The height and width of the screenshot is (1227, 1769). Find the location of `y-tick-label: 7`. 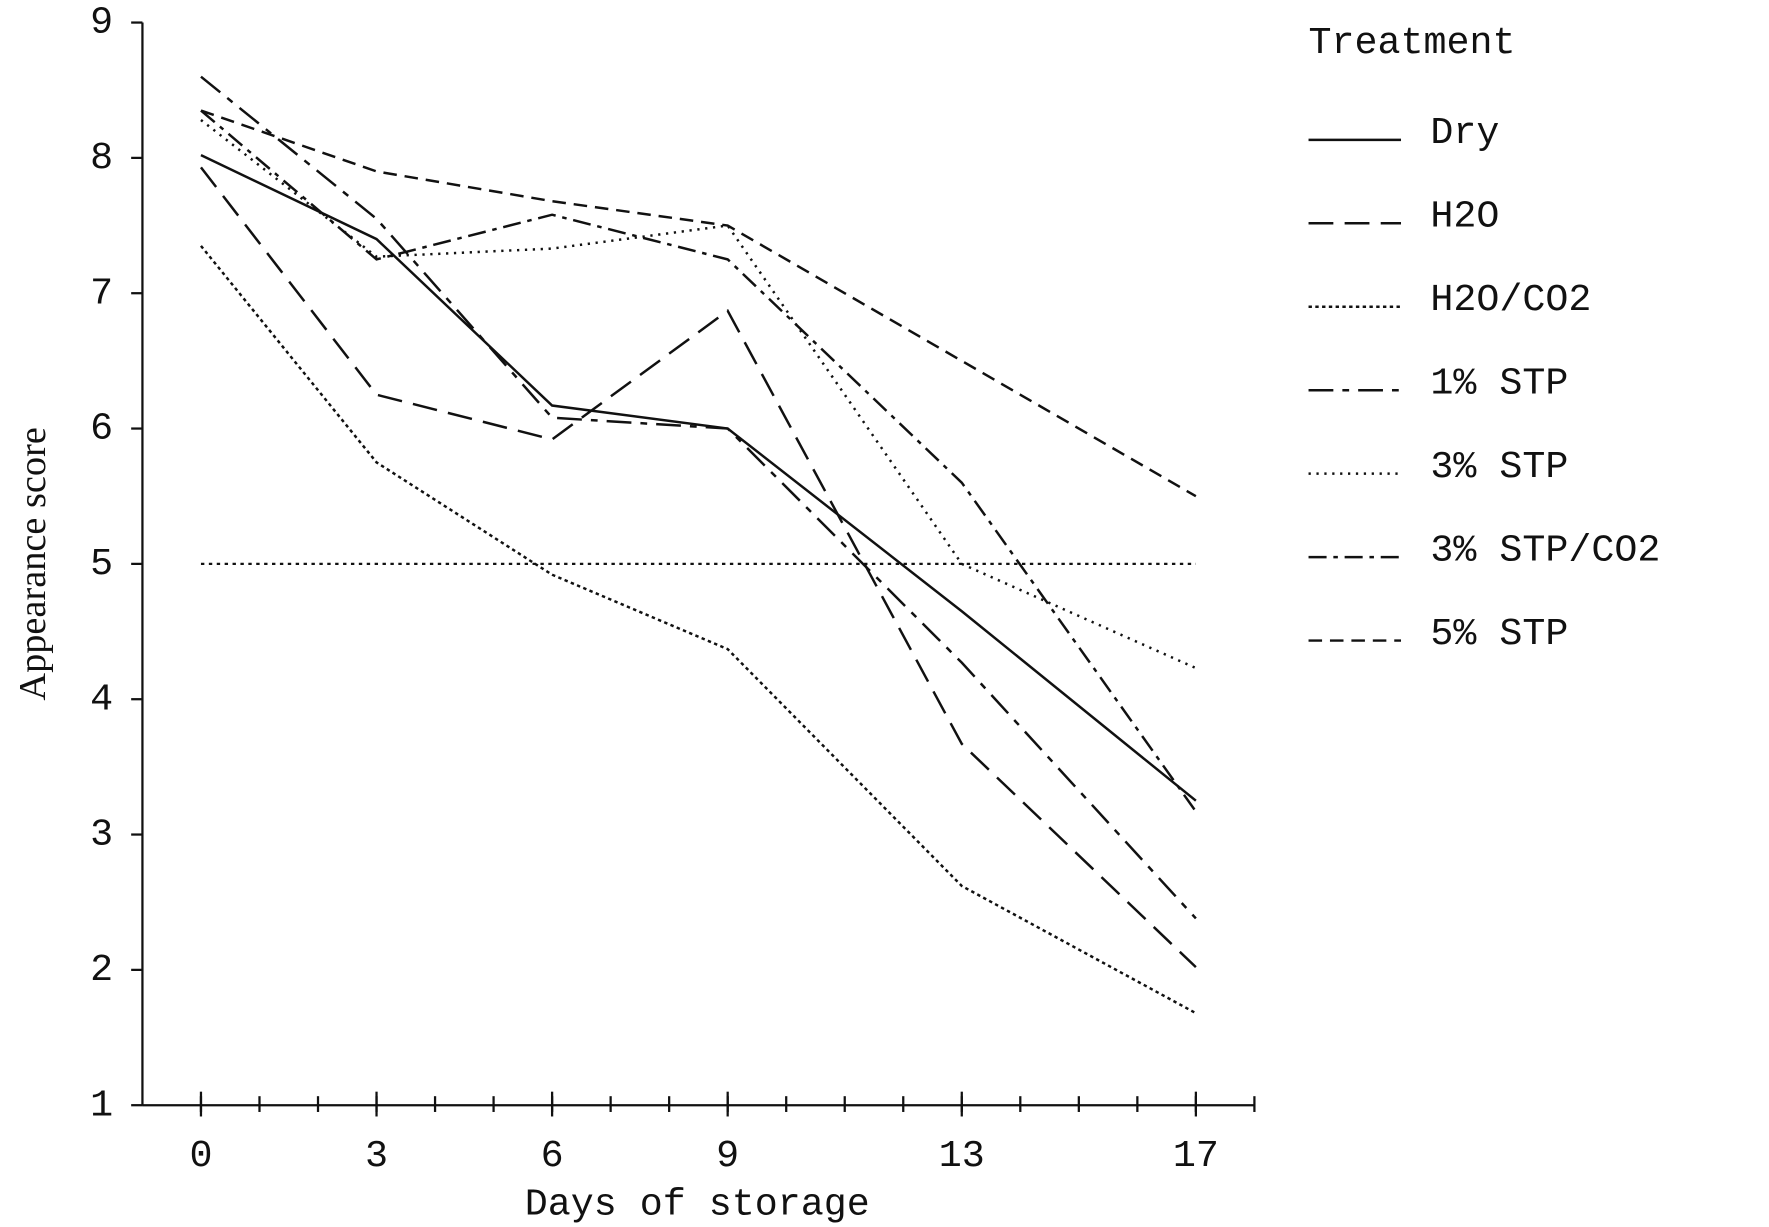

y-tick-label: 7 is located at coordinates (101, 293).